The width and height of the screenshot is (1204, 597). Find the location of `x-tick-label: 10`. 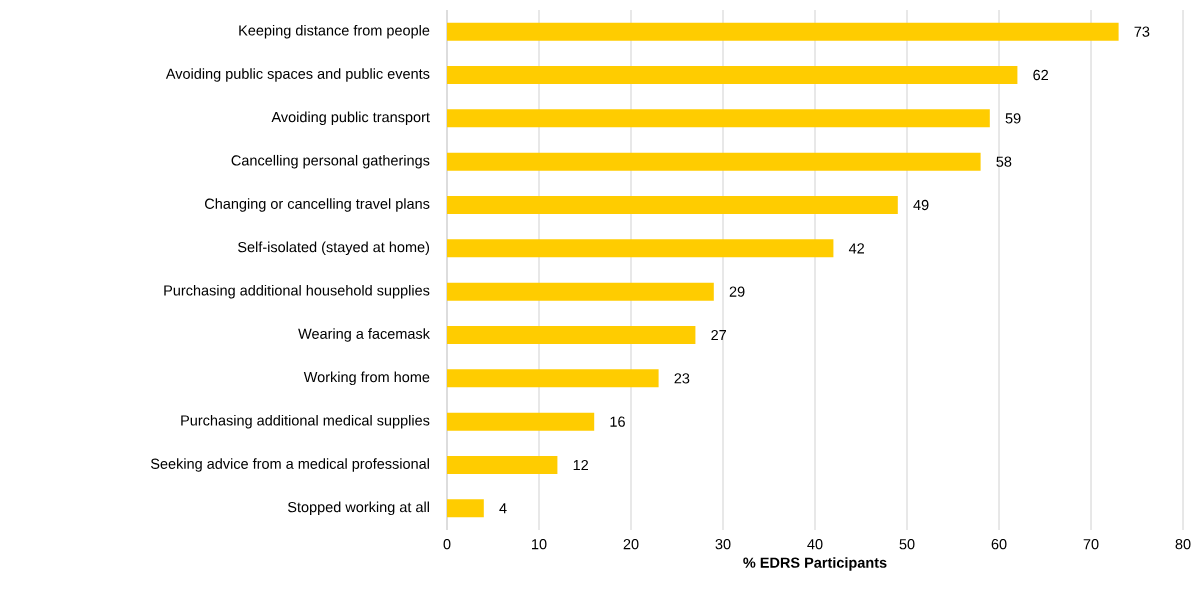

x-tick-label: 10 is located at coordinates (539, 544).